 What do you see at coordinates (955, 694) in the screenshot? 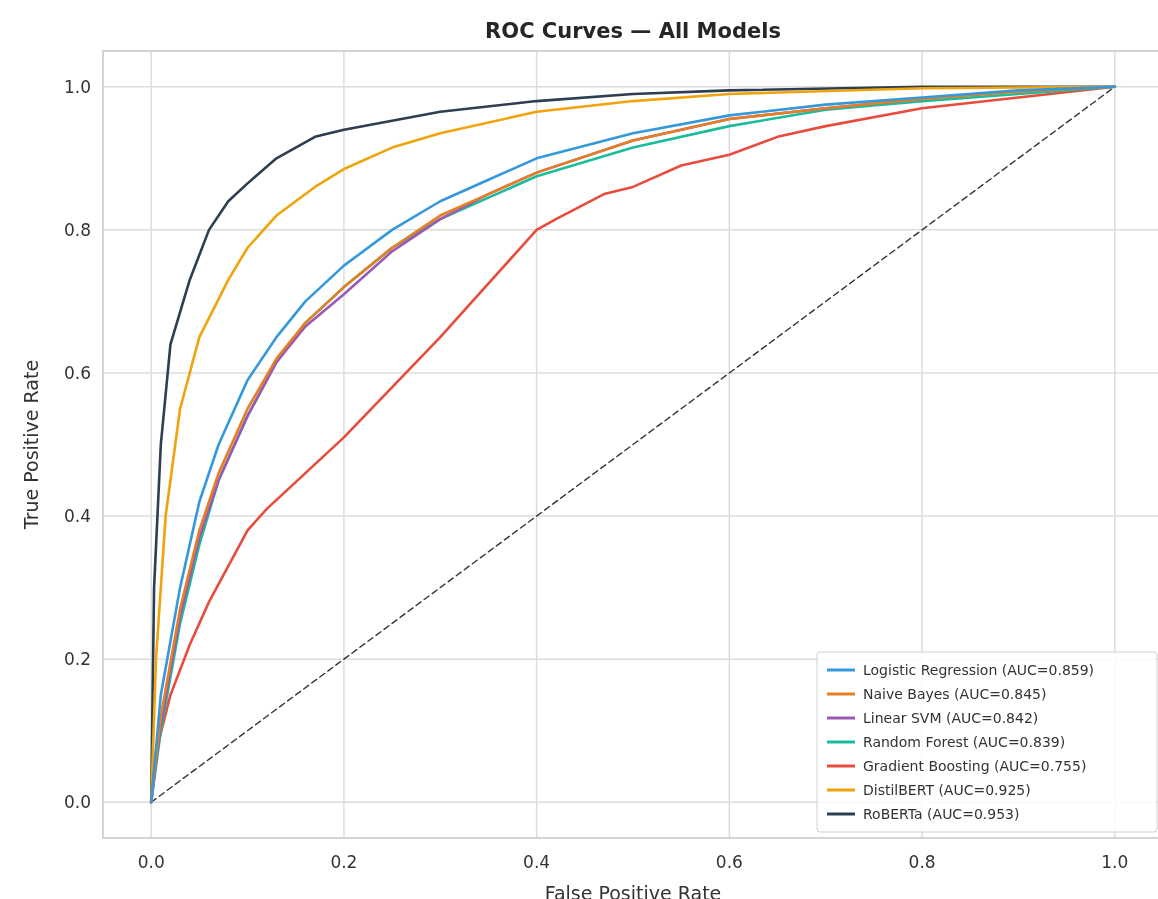
I see `legend-label: Naive Bayes (AUC=0.845)` at bounding box center [955, 694].